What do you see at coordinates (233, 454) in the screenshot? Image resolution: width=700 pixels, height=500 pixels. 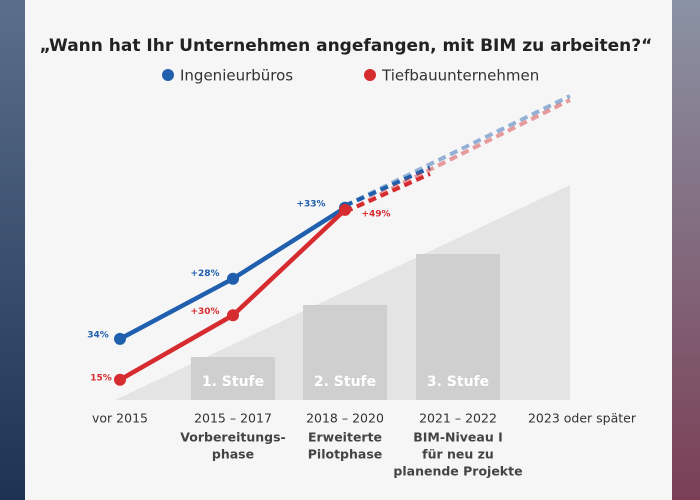 I see `phase-description: phase` at bounding box center [233, 454].